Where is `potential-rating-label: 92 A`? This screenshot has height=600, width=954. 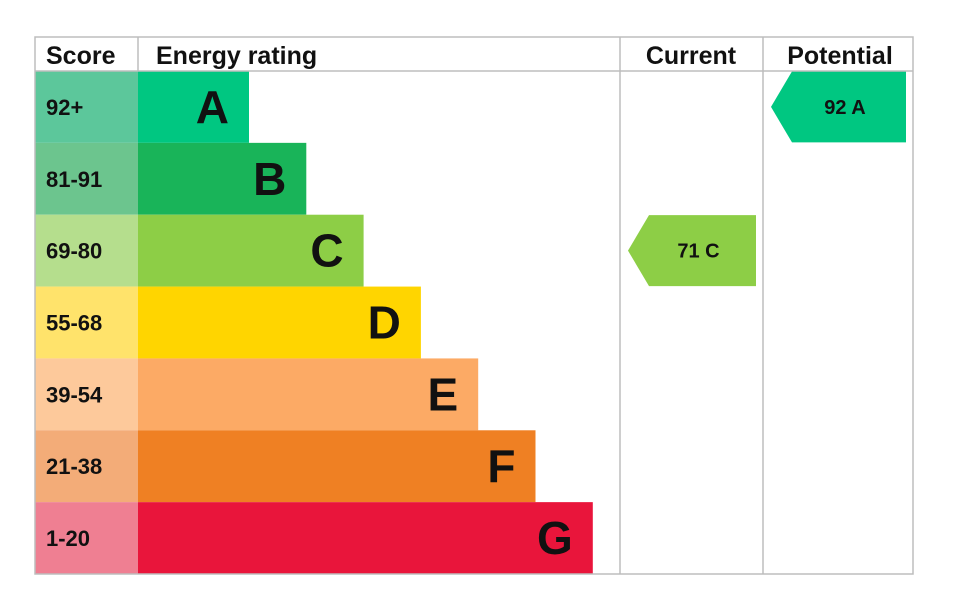 potential-rating-label: 92 A is located at coordinates (845, 108).